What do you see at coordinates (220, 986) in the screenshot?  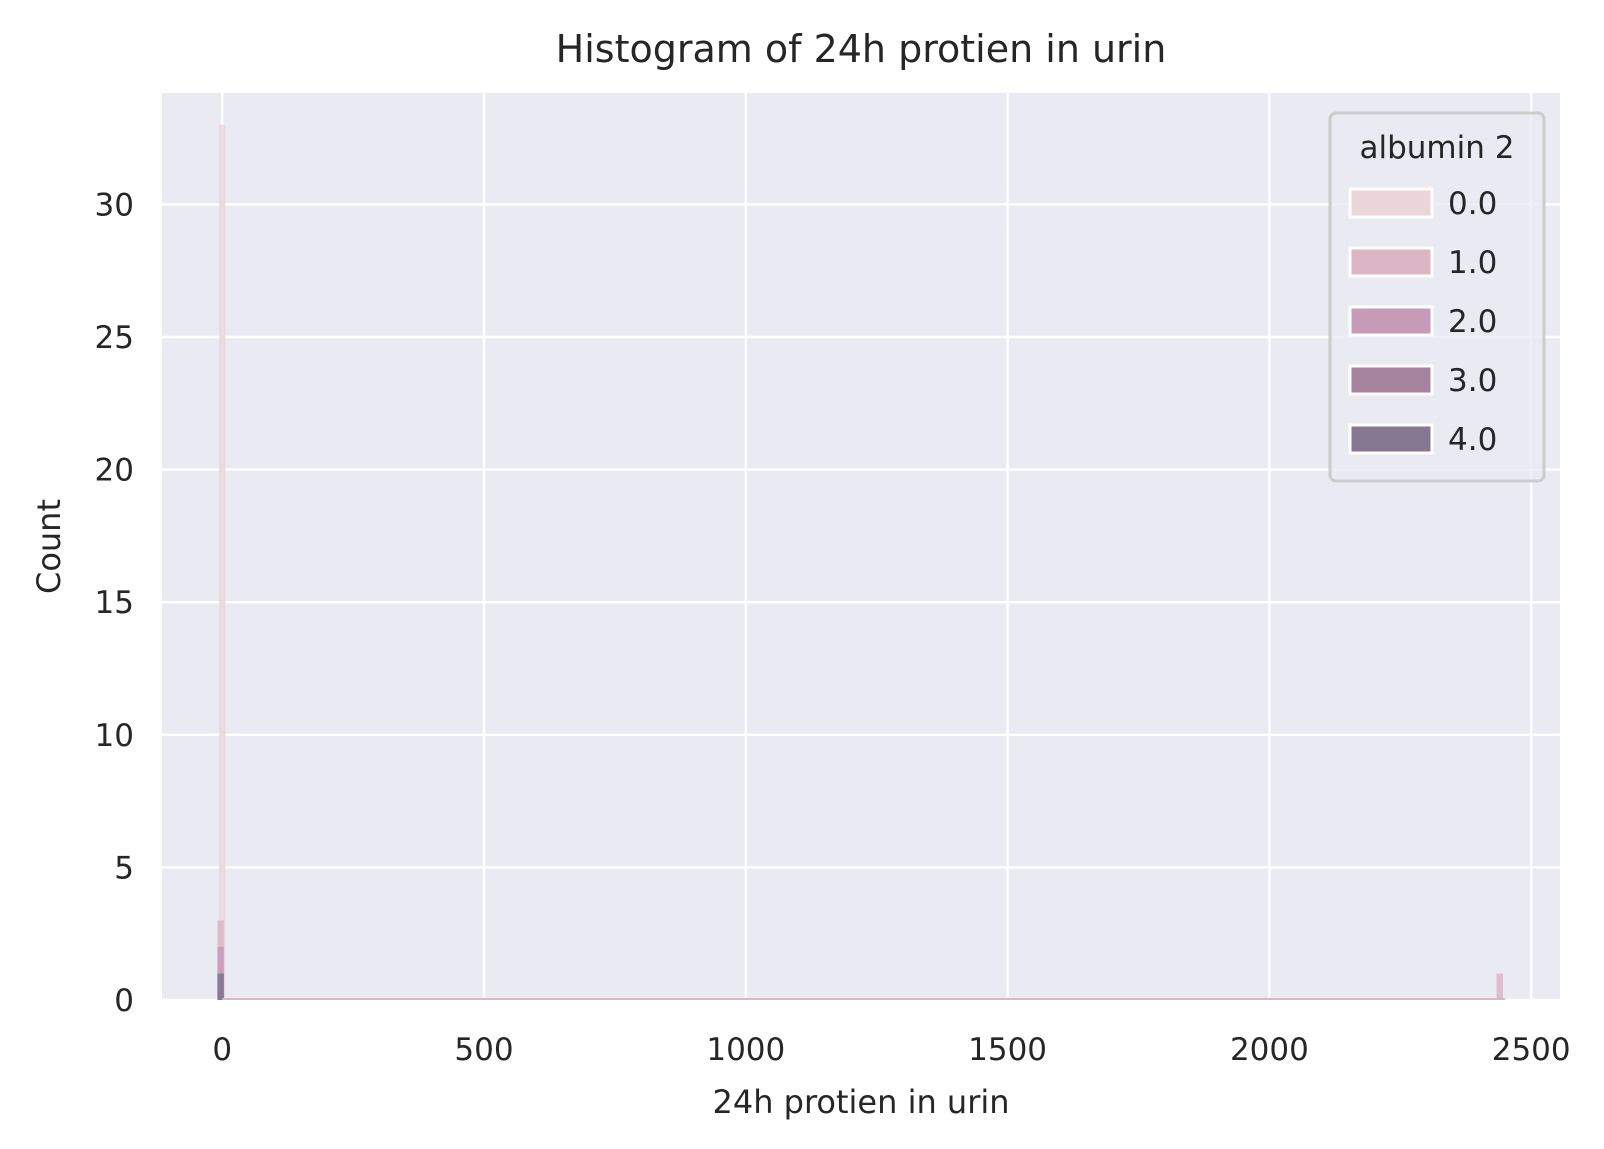 I see `bar-albumin-4.0` at bounding box center [220, 986].